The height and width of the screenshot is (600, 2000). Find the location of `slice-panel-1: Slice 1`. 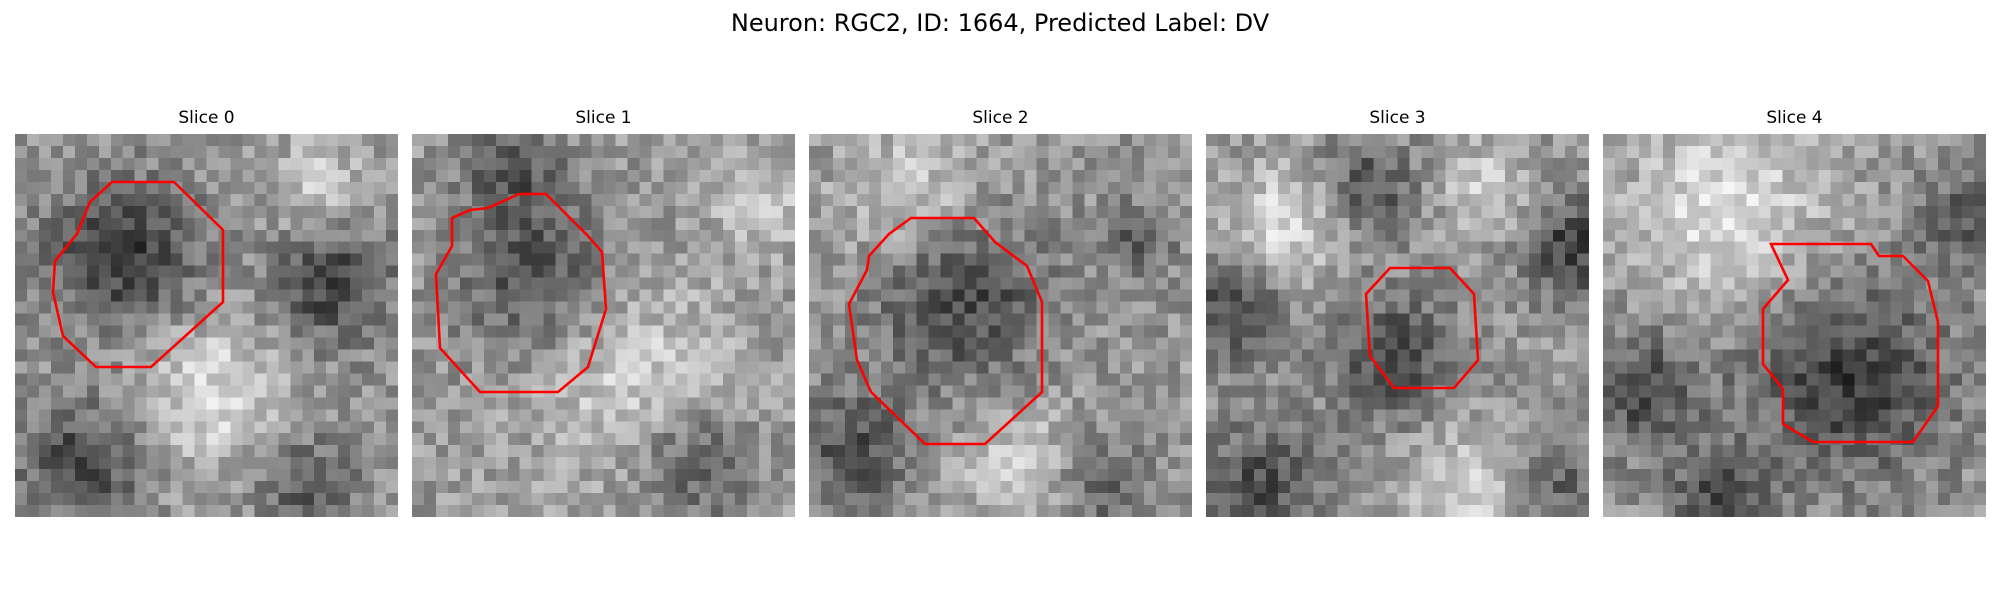

slice-panel-1: Slice 1 is located at coordinates (603, 311).